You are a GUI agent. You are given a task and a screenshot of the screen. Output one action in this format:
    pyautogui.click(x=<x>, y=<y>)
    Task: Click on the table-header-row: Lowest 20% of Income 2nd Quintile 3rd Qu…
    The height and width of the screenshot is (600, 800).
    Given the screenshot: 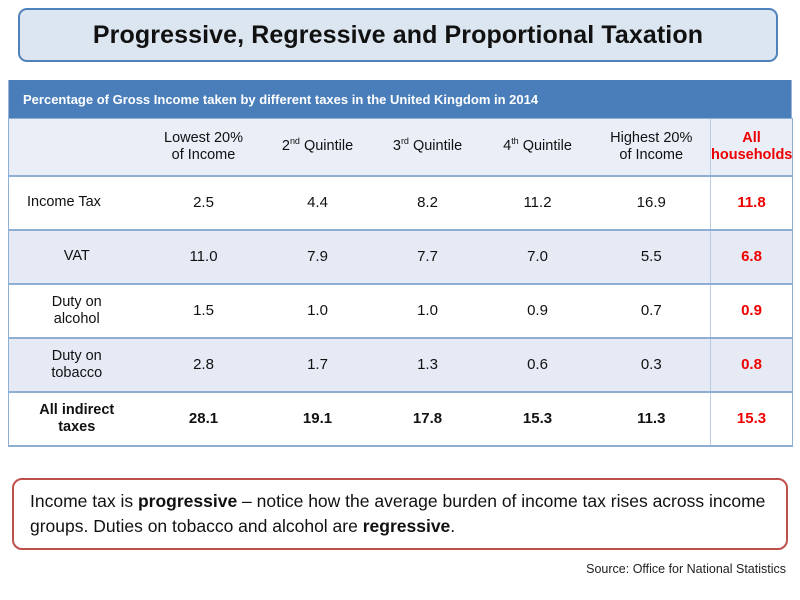 What is the action you would take?
    pyautogui.click(x=400, y=147)
    